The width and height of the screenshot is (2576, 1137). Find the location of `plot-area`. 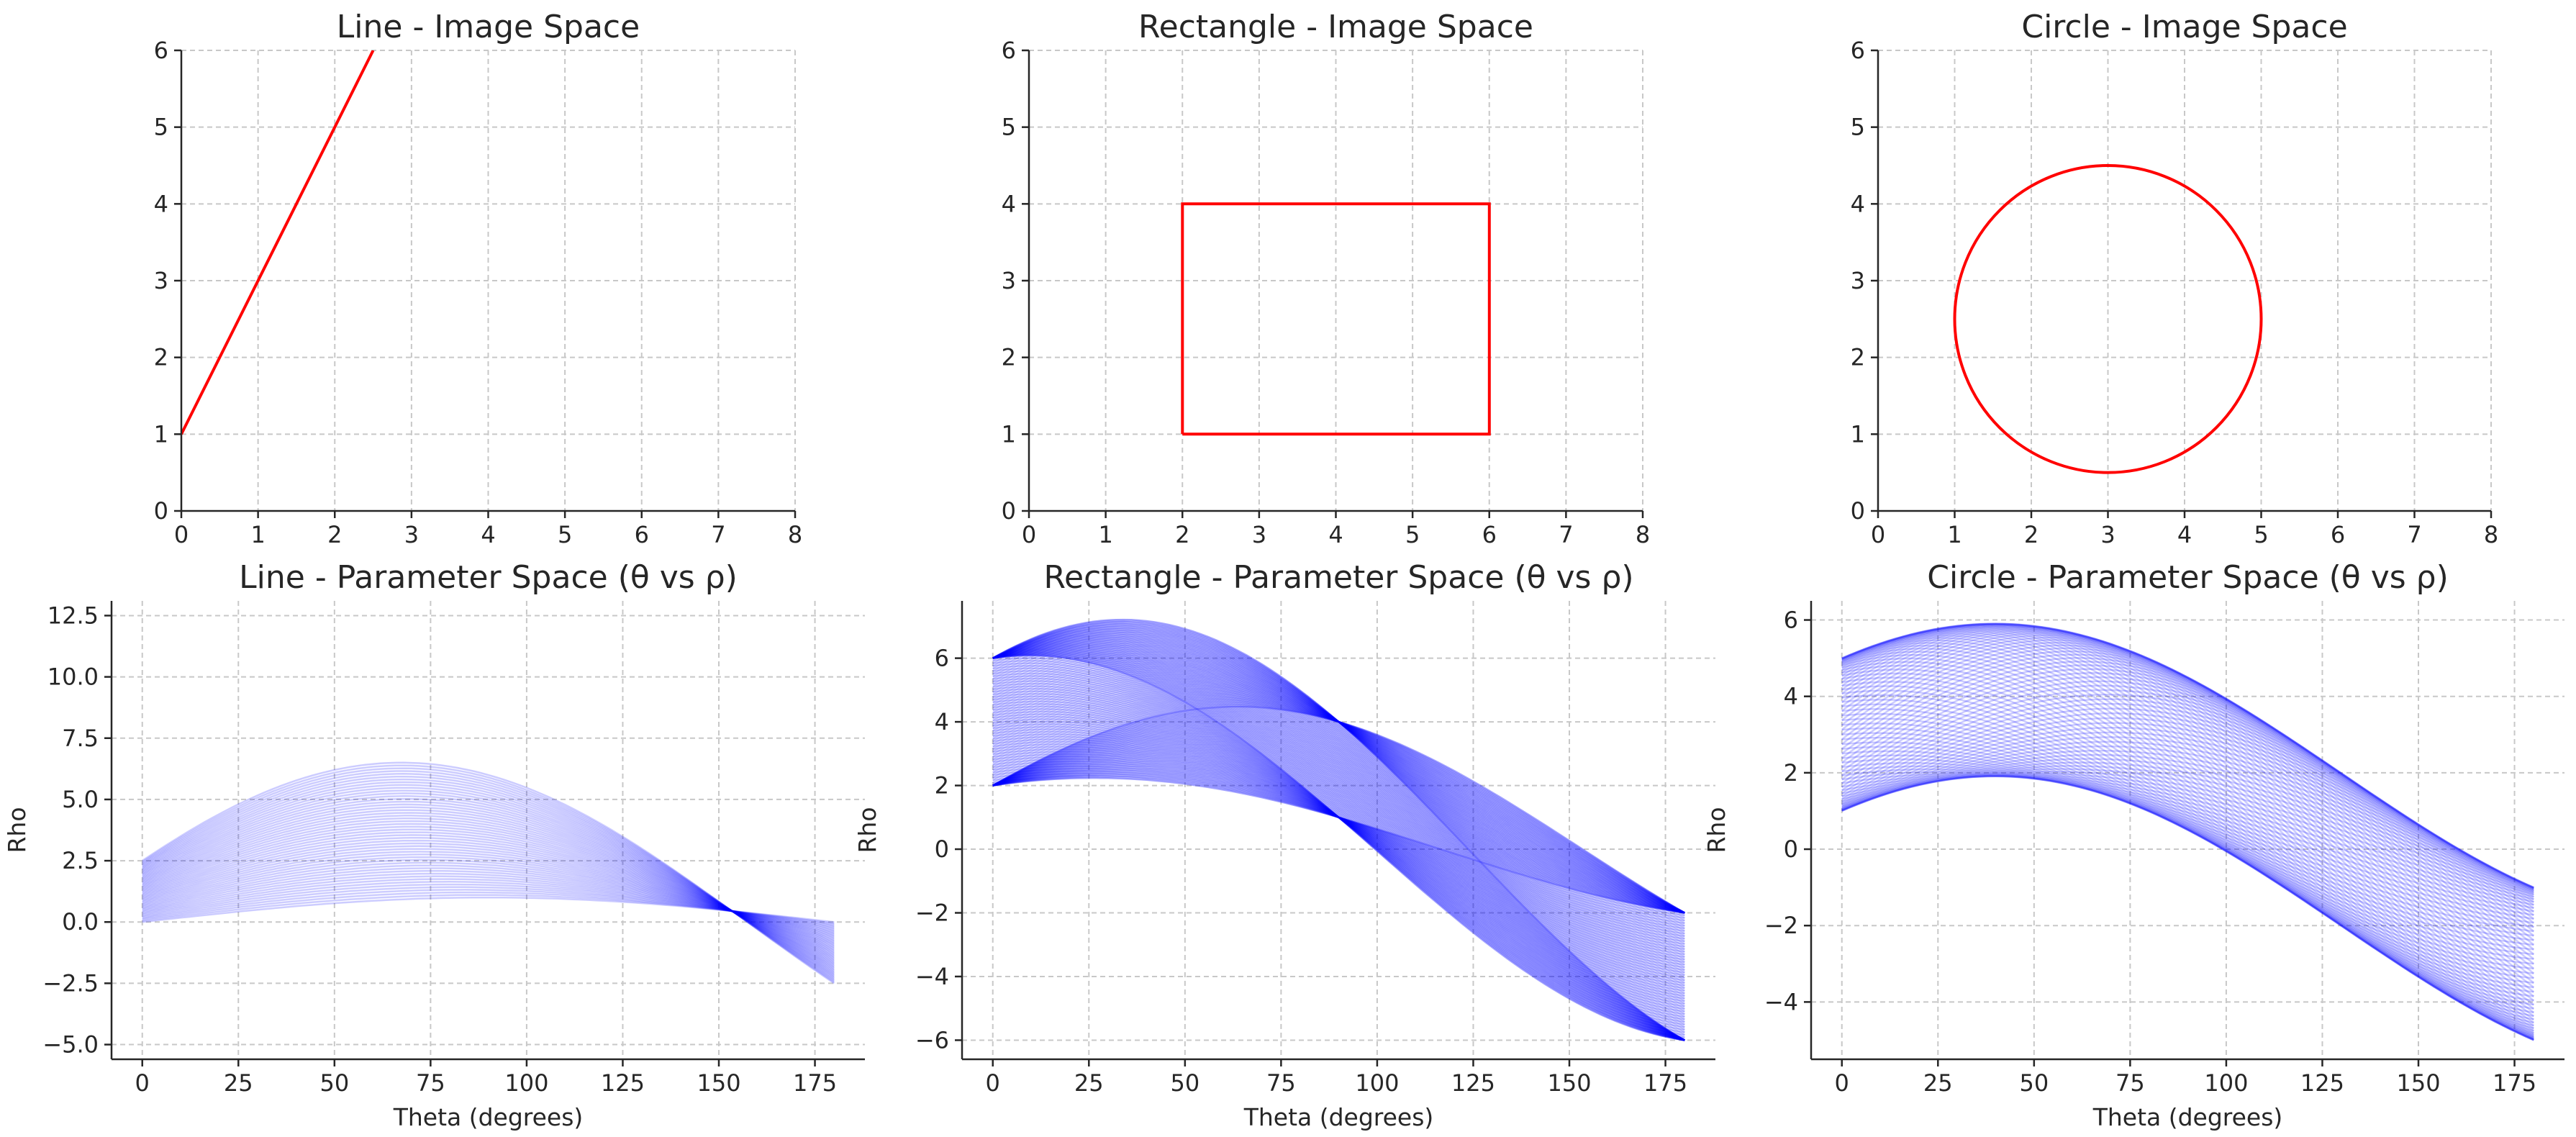

plot-area is located at coordinates (2108, 319).